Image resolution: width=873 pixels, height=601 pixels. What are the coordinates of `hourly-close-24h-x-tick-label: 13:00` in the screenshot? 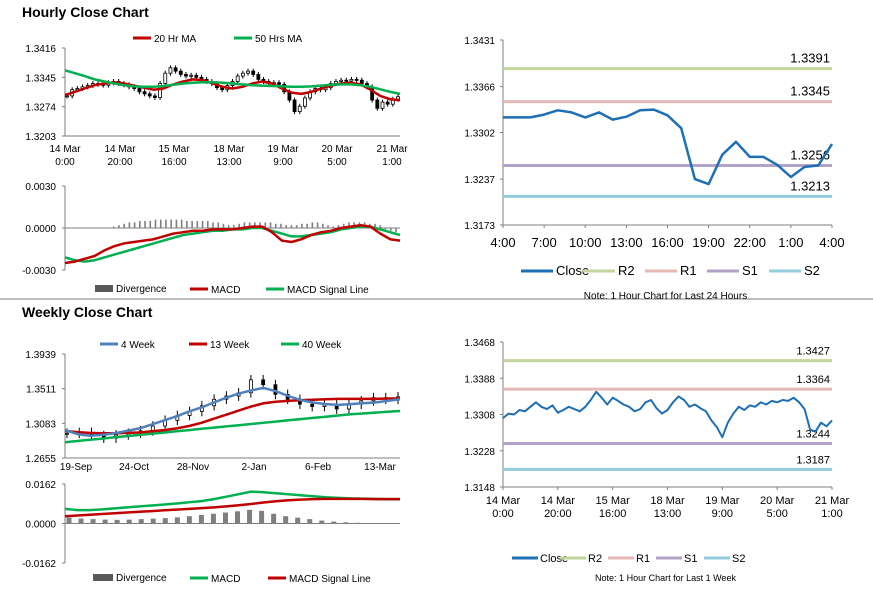 It's located at (626, 242).